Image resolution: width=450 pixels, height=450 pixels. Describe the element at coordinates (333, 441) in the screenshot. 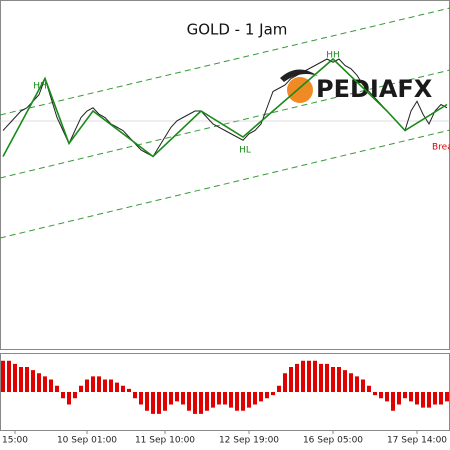

I see `x-tick-label: 16 Sep 05:00` at that location.